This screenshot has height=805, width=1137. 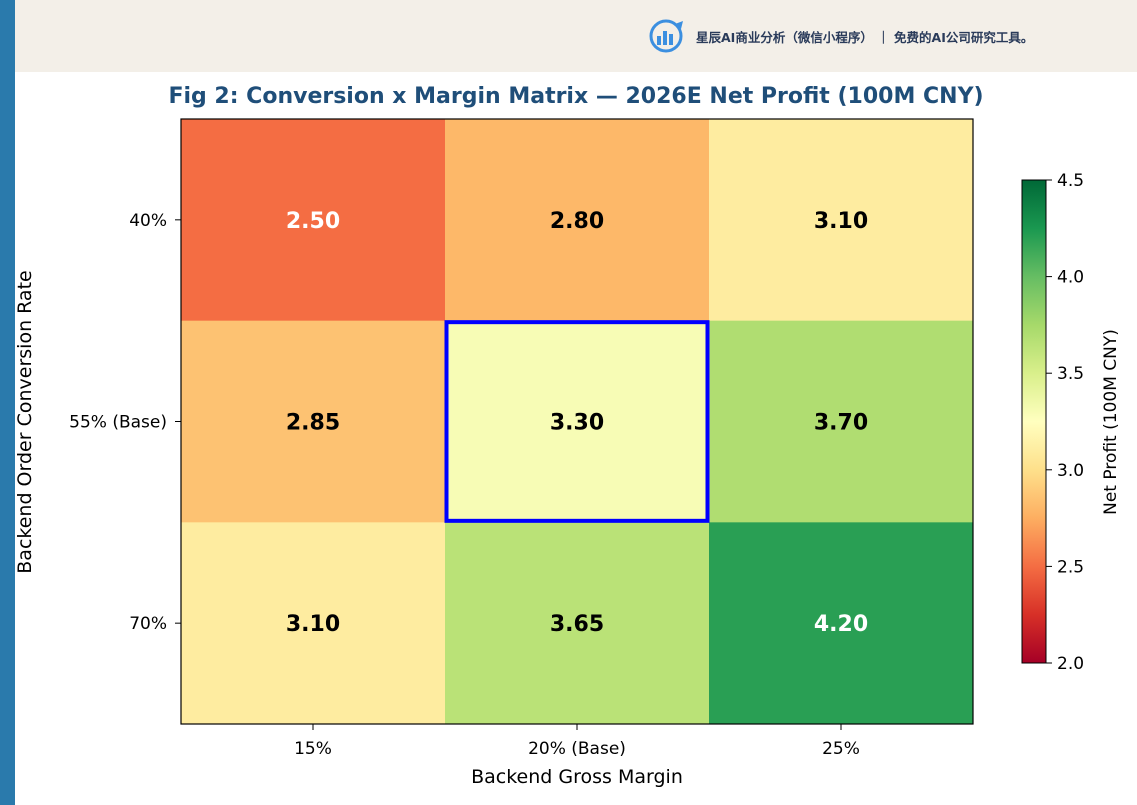 I want to click on brand: 星辰AI商业分析（微信小程序） ｜ 免费的AI公司研究工具。, so click(x=840, y=36).